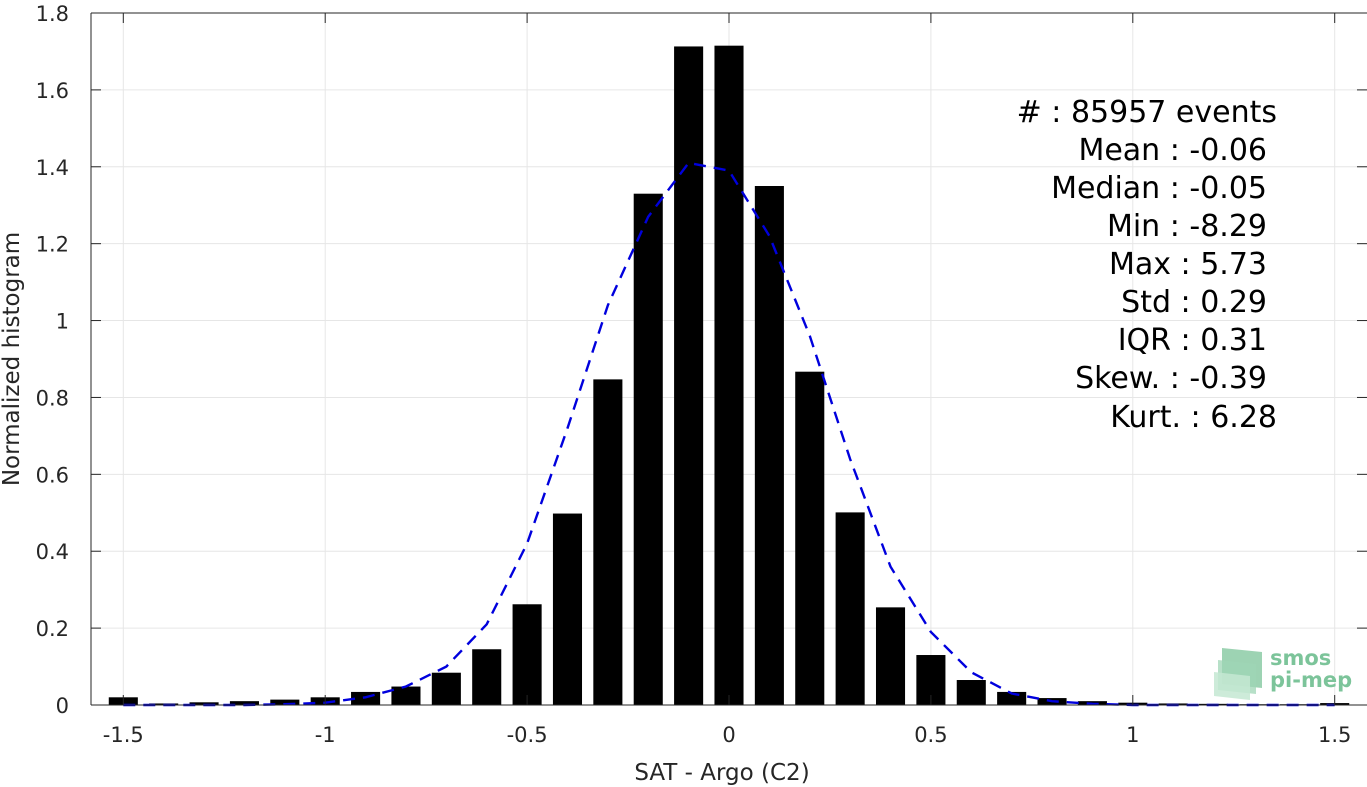  What do you see at coordinates (1192, 340) in the screenshot?
I see `stats-line: IQR : 0.31` at bounding box center [1192, 340].